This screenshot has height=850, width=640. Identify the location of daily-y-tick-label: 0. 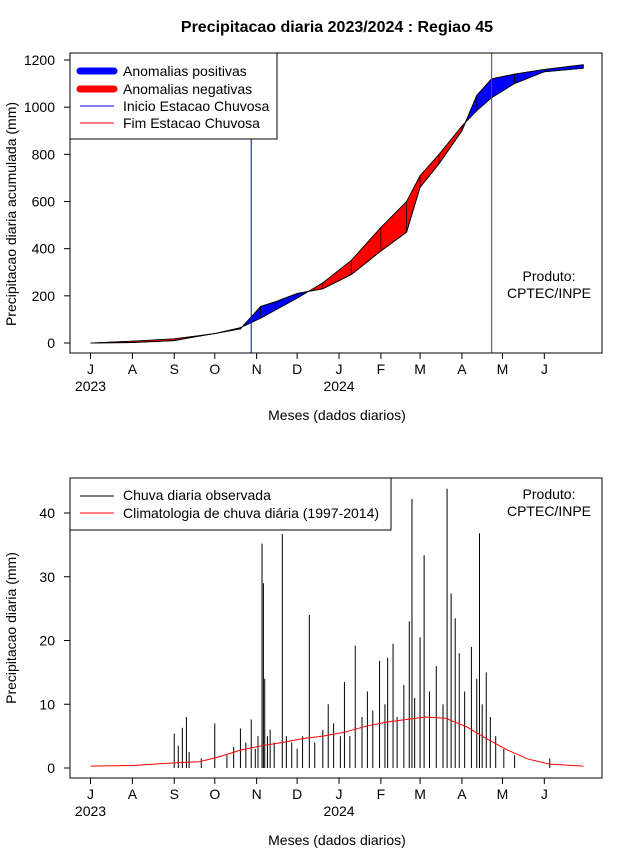
(51, 768).